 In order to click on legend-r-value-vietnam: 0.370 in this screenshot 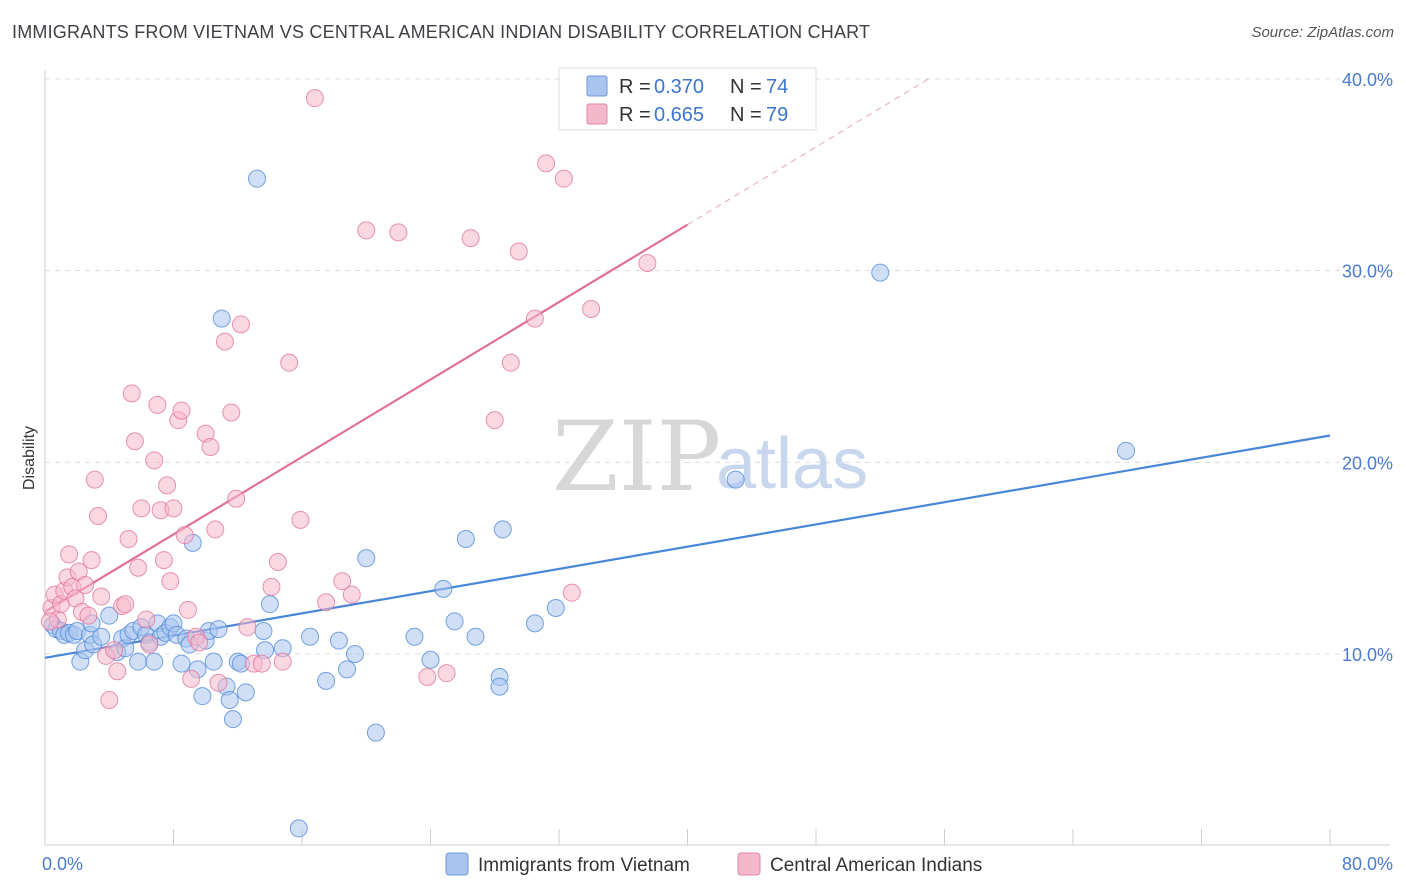, I will do `click(679, 87)`.